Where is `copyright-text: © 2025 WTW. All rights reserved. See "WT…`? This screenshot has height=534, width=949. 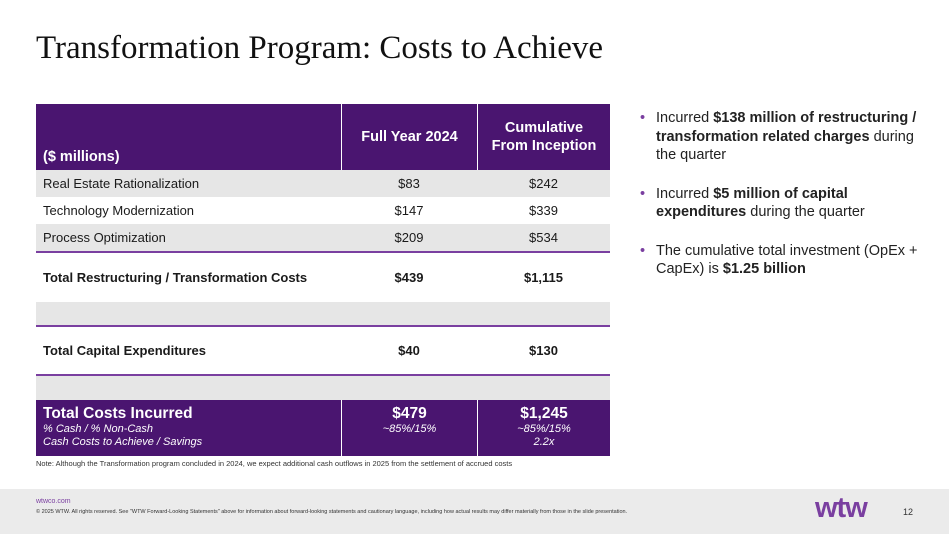
copyright-text: © 2025 WTW. All rights reserved. See "WT… is located at coordinates (332, 512).